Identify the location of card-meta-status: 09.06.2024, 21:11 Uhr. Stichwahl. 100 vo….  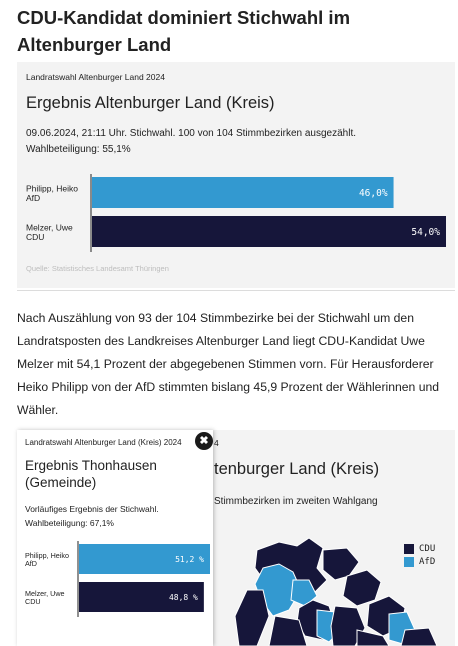
(191, 133).